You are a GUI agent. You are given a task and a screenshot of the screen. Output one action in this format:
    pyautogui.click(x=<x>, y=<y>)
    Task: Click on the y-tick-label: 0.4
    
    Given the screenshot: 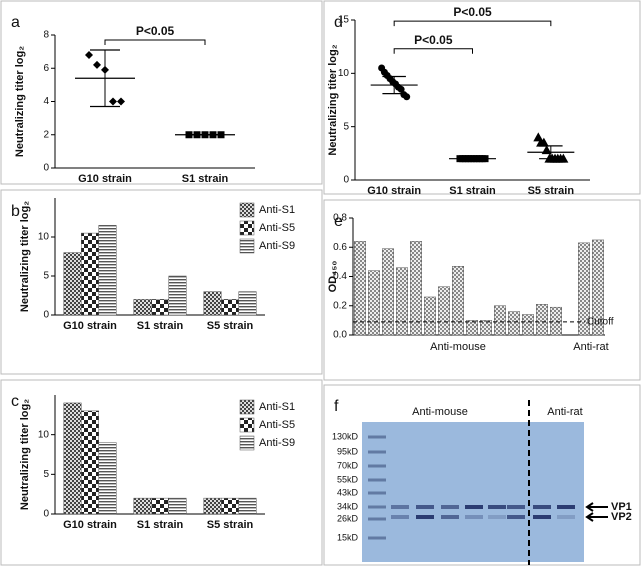 What is the action you would take?
    pyautogui.click(x=340, y=276)
    